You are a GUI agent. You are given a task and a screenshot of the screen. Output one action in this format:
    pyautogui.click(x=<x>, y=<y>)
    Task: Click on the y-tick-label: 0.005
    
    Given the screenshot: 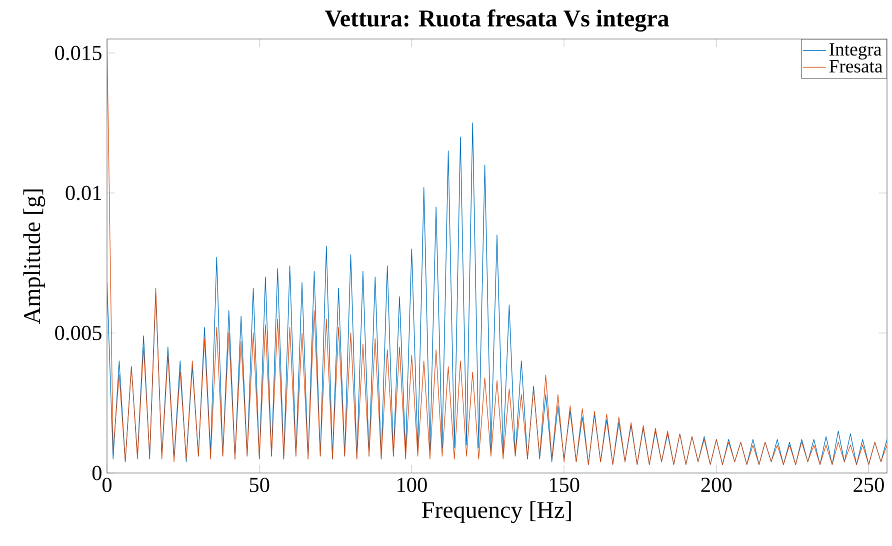 What is the action you would take?
    pyautogui.click(x=78, y=333)
    